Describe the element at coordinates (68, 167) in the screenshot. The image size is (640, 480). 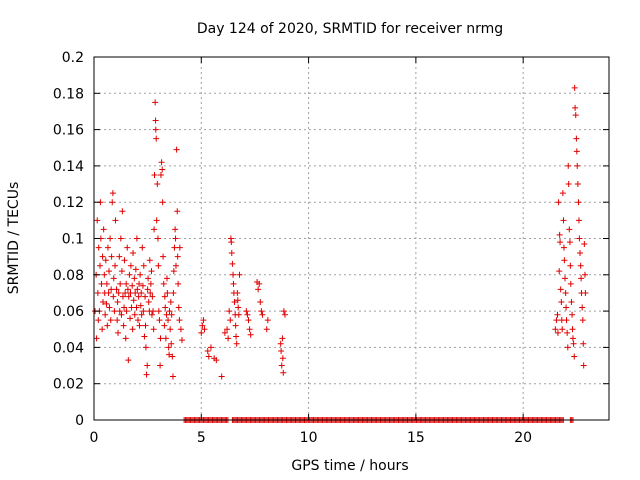
I see `y-tick-label: 0.14` at that location.